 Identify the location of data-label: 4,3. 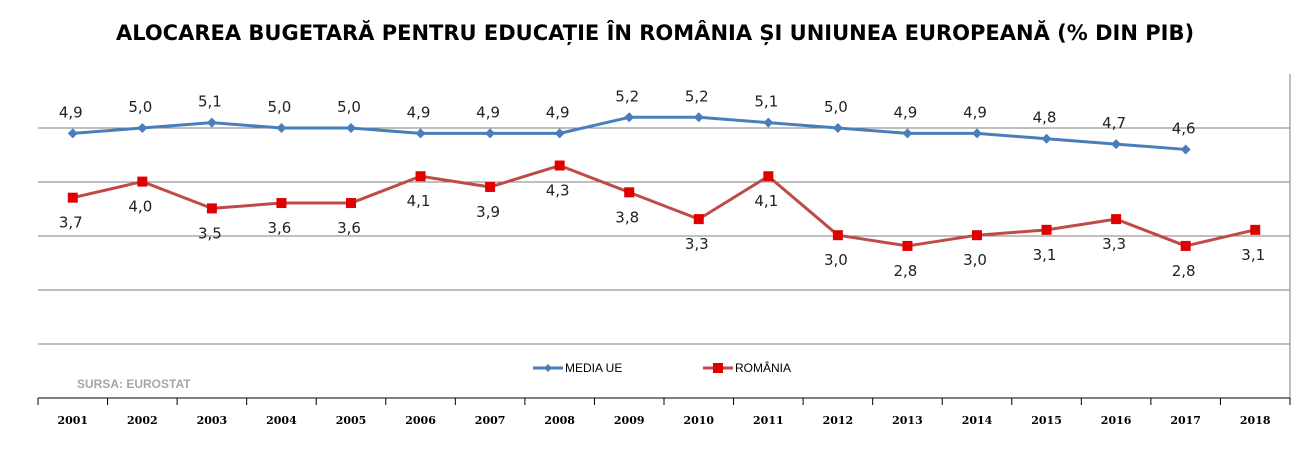
(558, 191).